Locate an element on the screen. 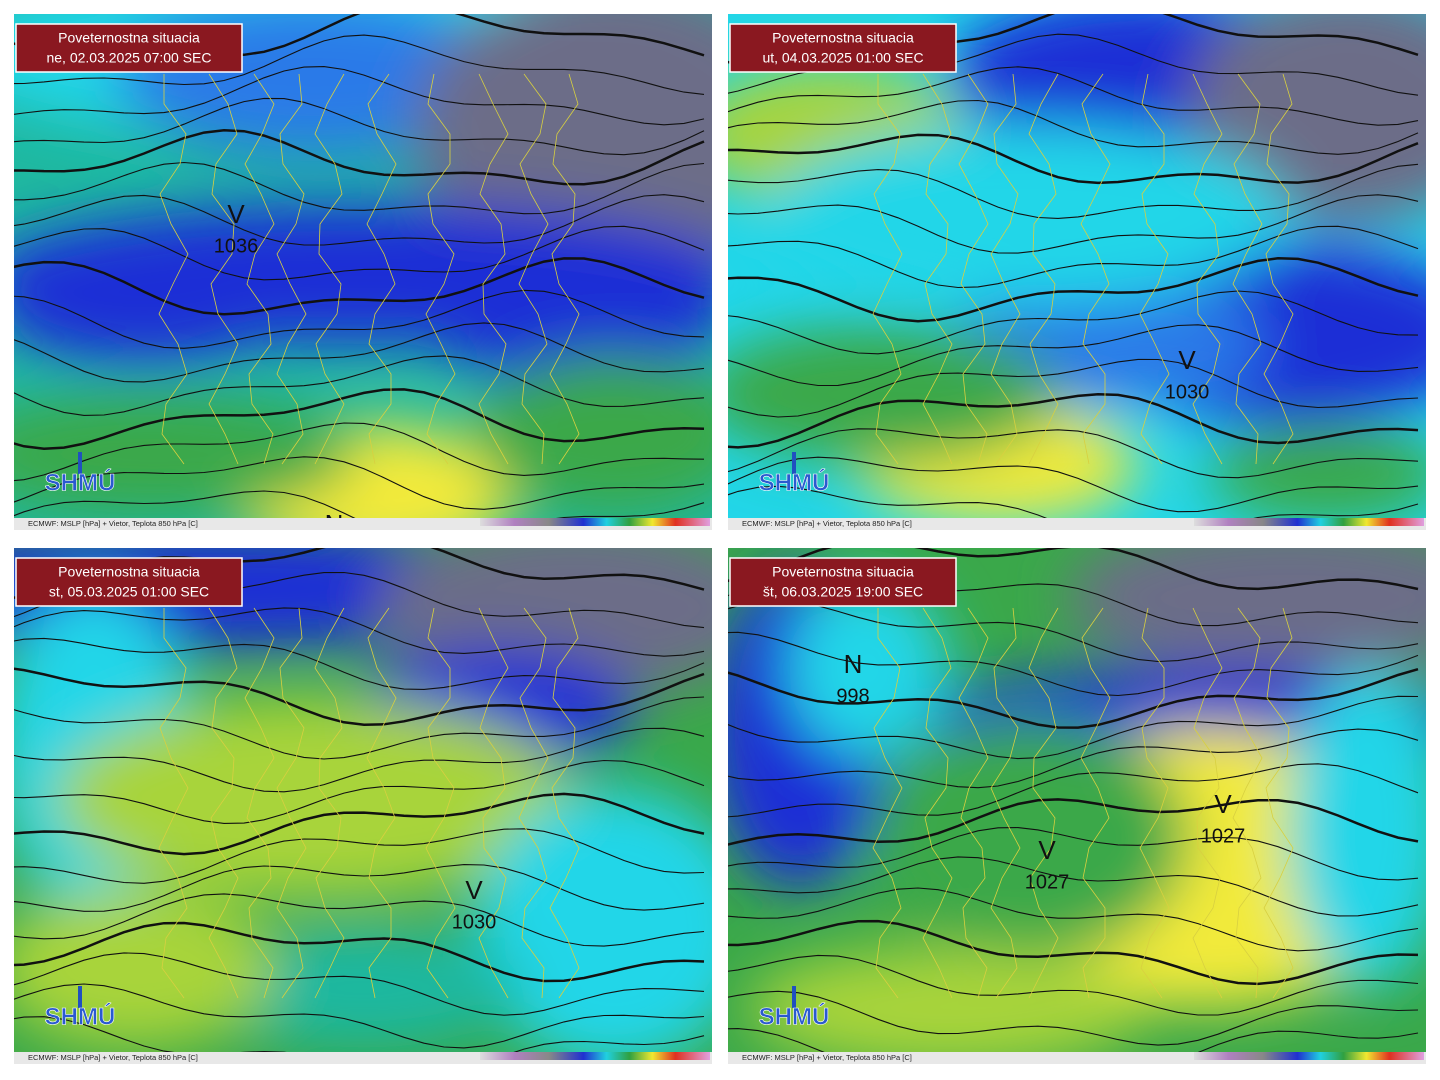 The width and height of the screenshot is (1440, 1080). pressure-symbol: N is located at coordinates (853, 664).